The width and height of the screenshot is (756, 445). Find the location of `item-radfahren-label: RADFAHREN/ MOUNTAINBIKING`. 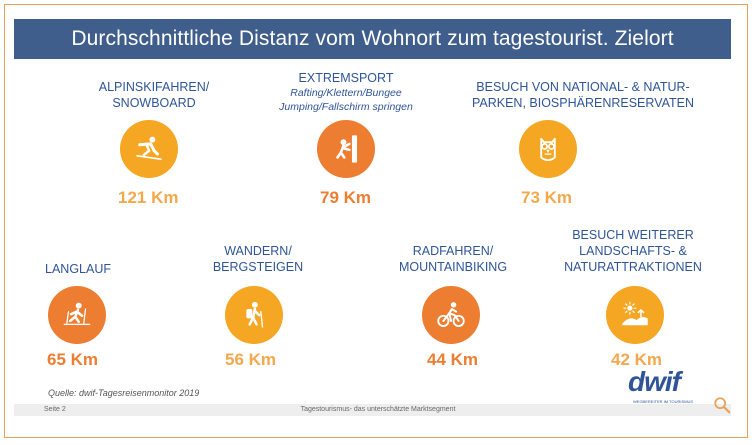

item-radfahren-label: RADFAHREN/ MOUNTAINBIKING is located at coordinates (453, 259).